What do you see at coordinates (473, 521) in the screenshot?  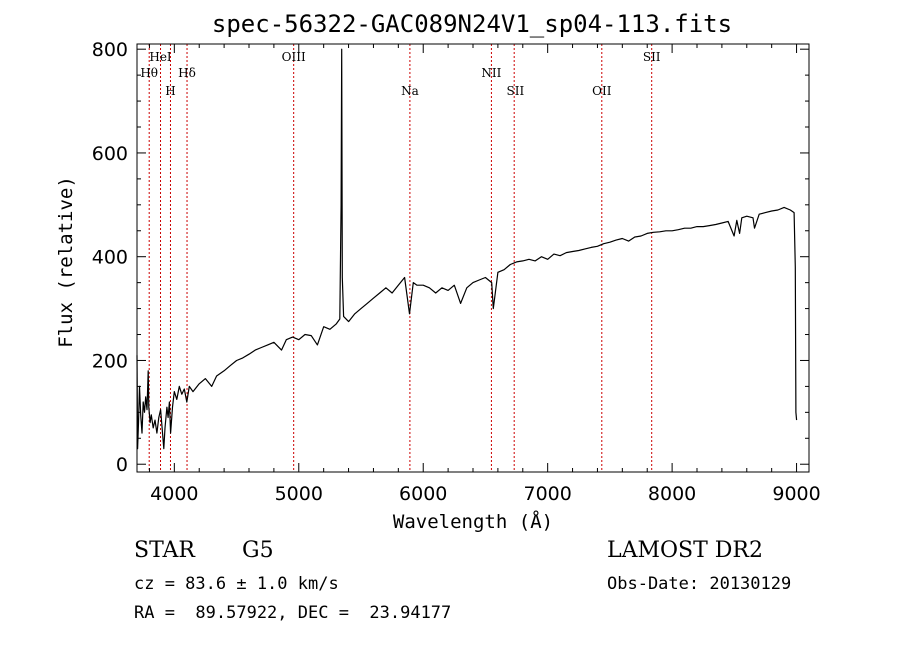 I see `x-axis-label: Wavelength (Å)` at bounding box center [473, 521].